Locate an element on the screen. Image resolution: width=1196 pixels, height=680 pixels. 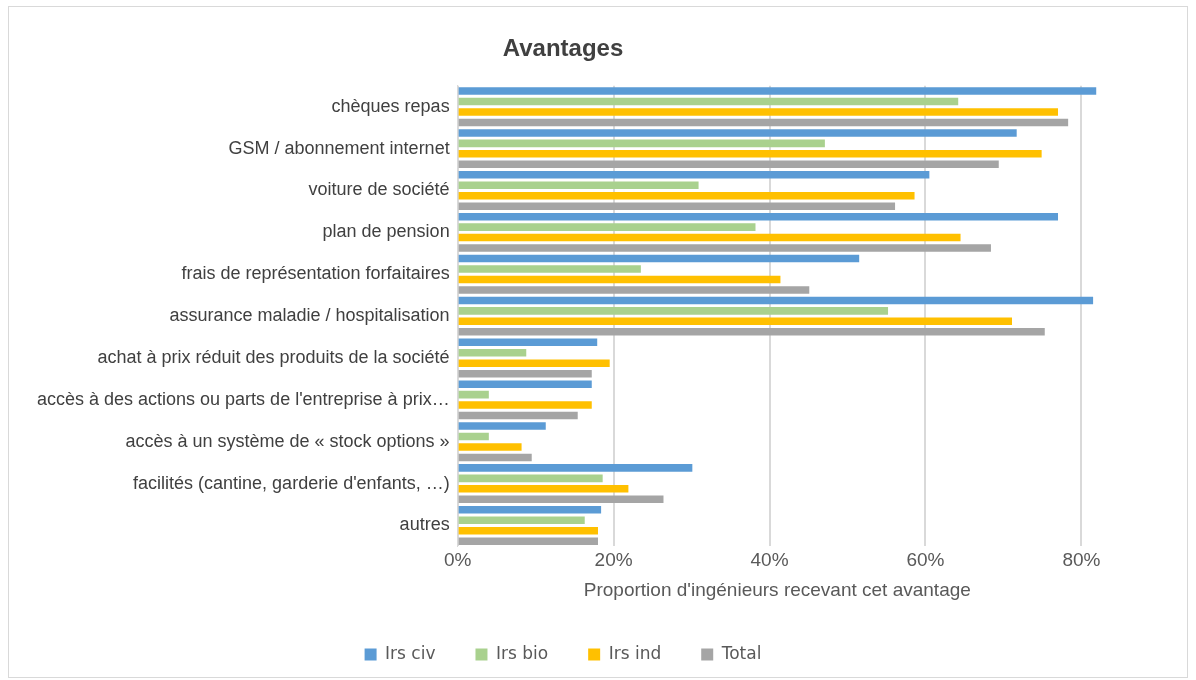
x-tick-label: 60% is located at coordinates (925, 560).